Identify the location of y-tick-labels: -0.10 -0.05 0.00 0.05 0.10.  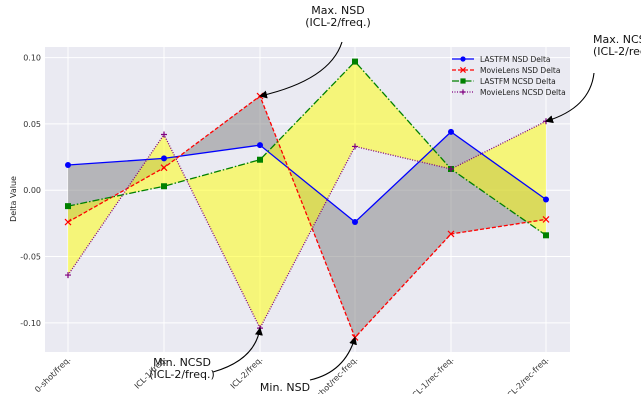
(30, 191).